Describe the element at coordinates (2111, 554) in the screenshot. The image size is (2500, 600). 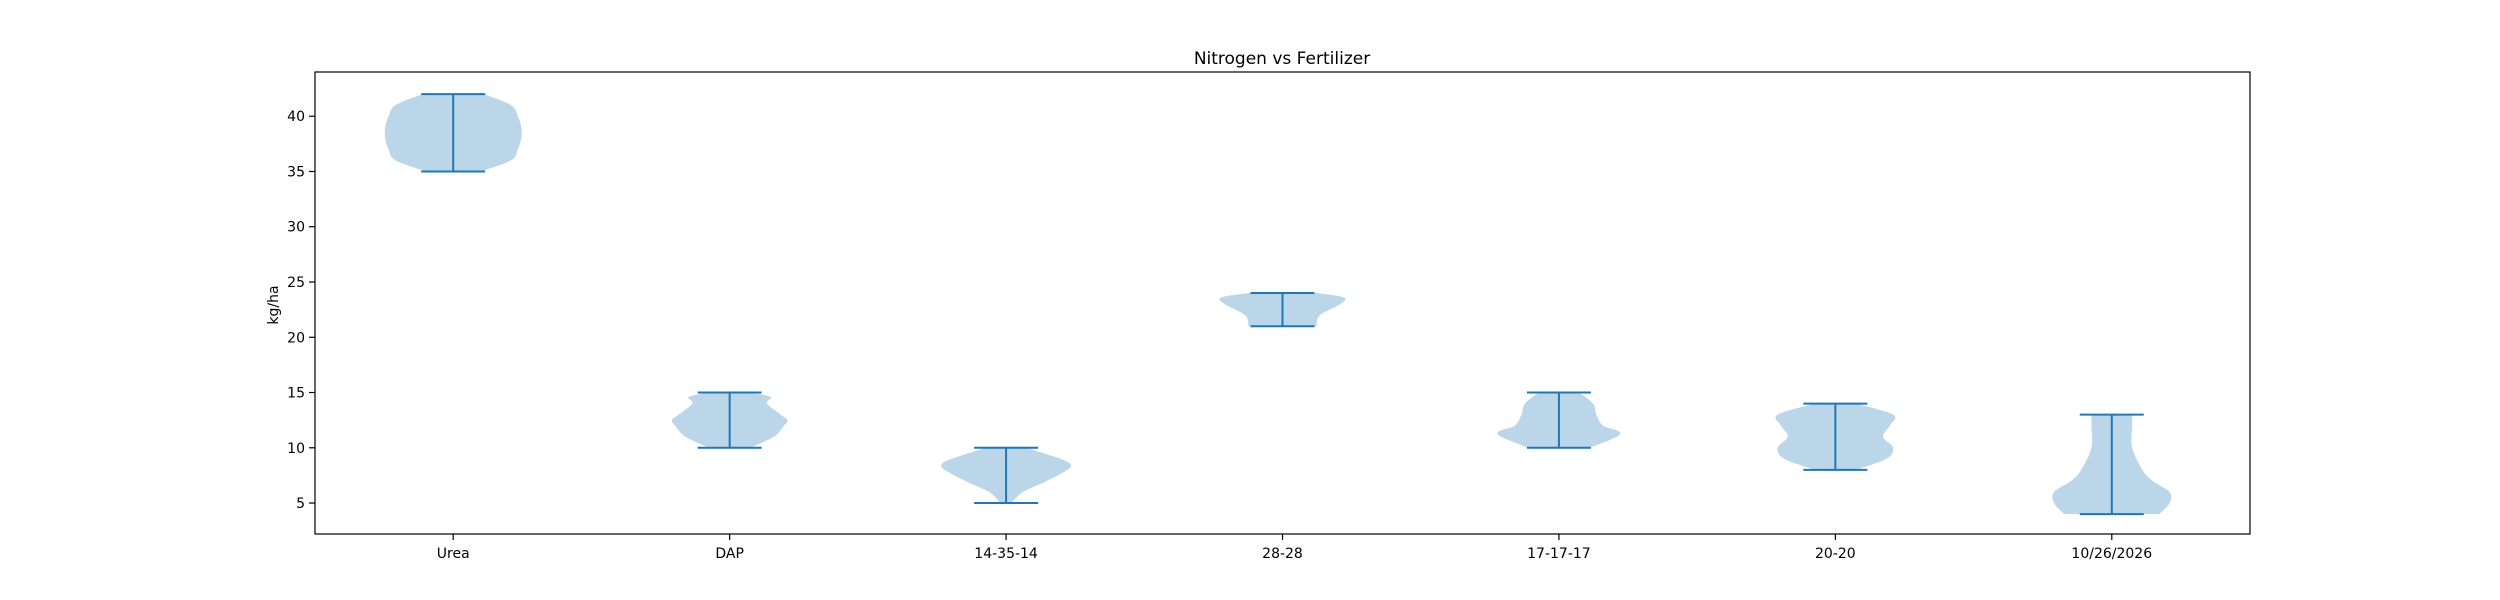
I see `x-tick-label: 10/26/2026` at that location.